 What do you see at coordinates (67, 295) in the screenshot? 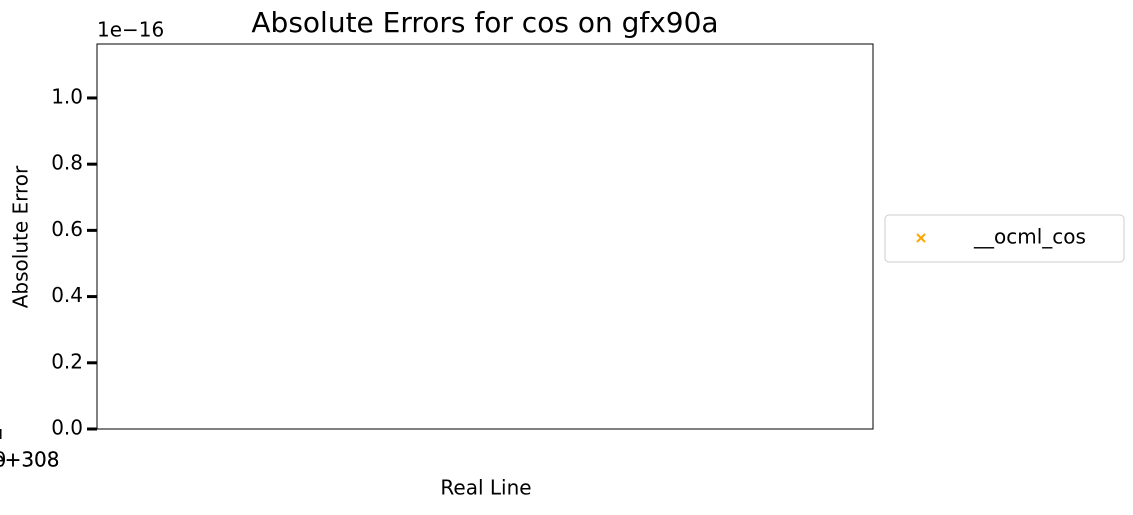
I see `y-tick-label: 0.4` at bounding box center [67, 295].